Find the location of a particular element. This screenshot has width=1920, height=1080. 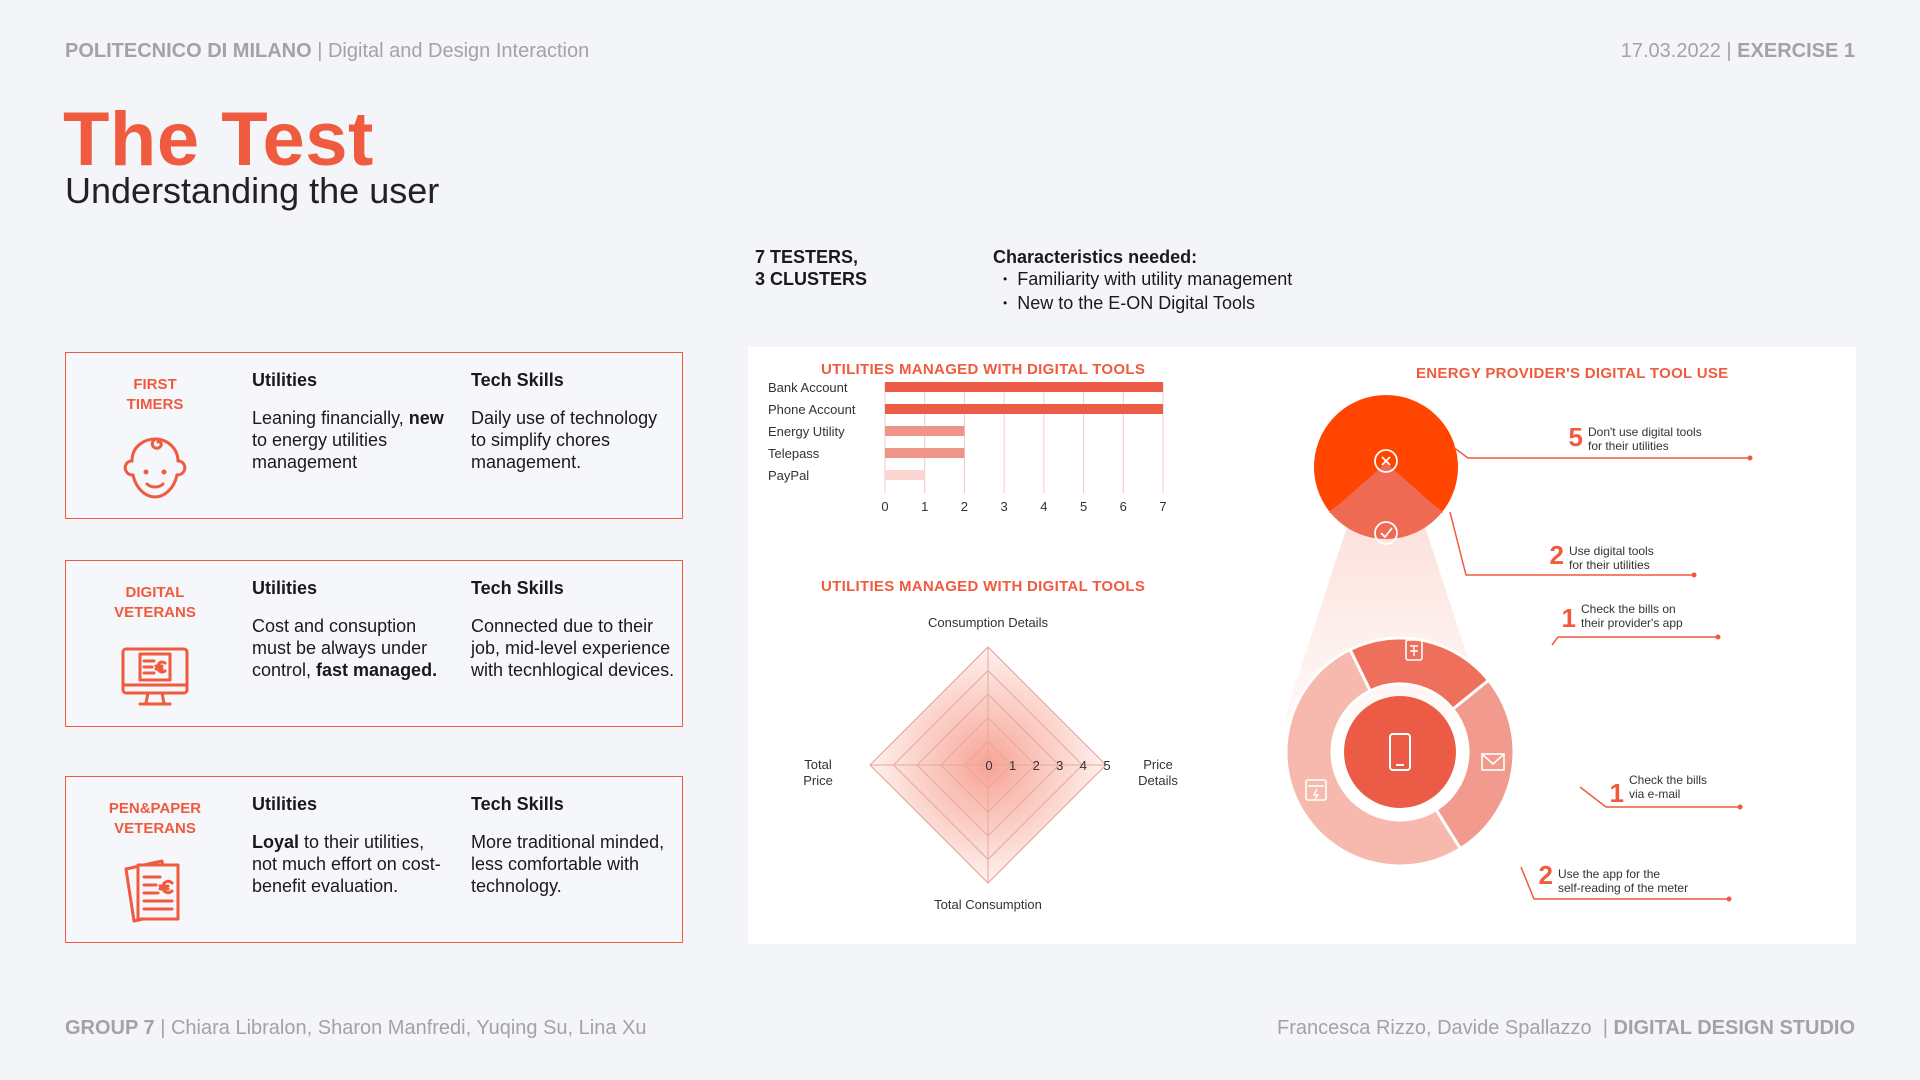

page-title: The Test is located at coordinates (218, 139).